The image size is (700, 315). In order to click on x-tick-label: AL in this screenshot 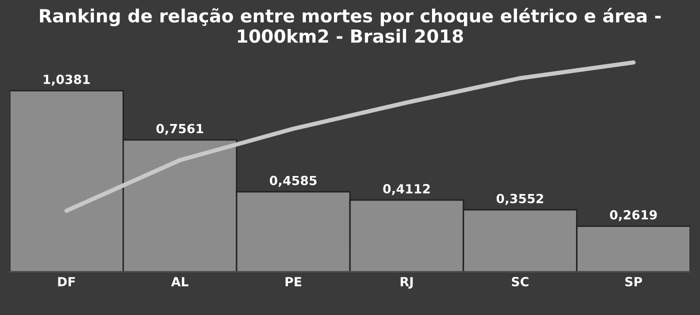, I will do `click(179, 281)`.